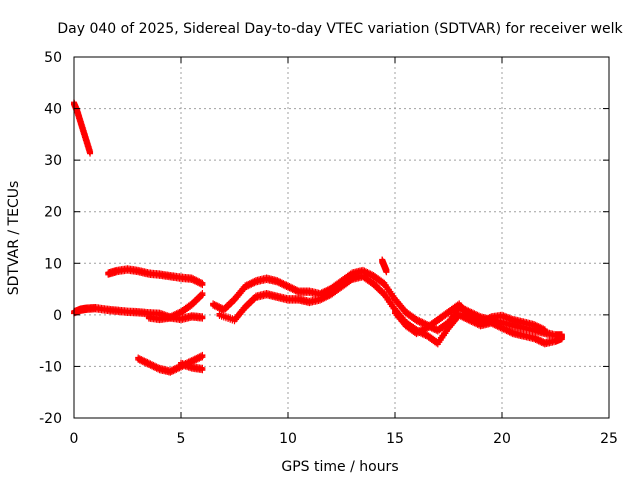 The image size is (640, 480). I want to click on y-tick-label: 40, so click(53, 110).